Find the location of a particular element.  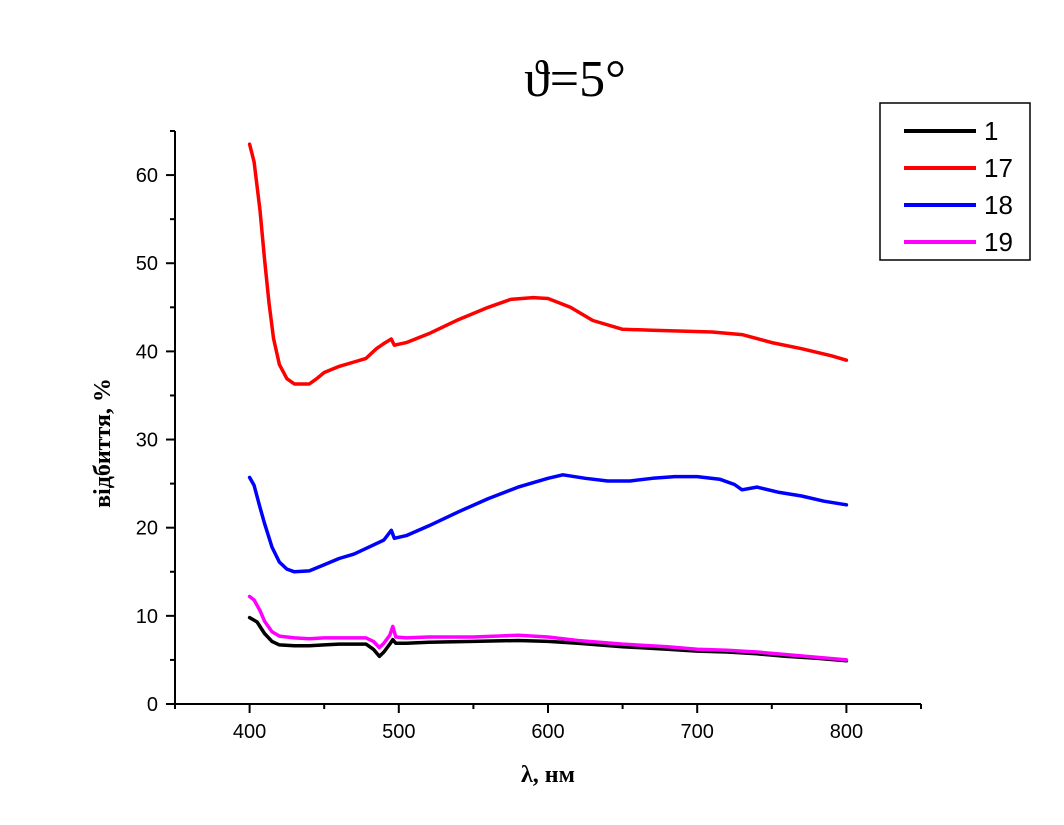

legend-label-18: 18 is located at coordinates (998, 205).